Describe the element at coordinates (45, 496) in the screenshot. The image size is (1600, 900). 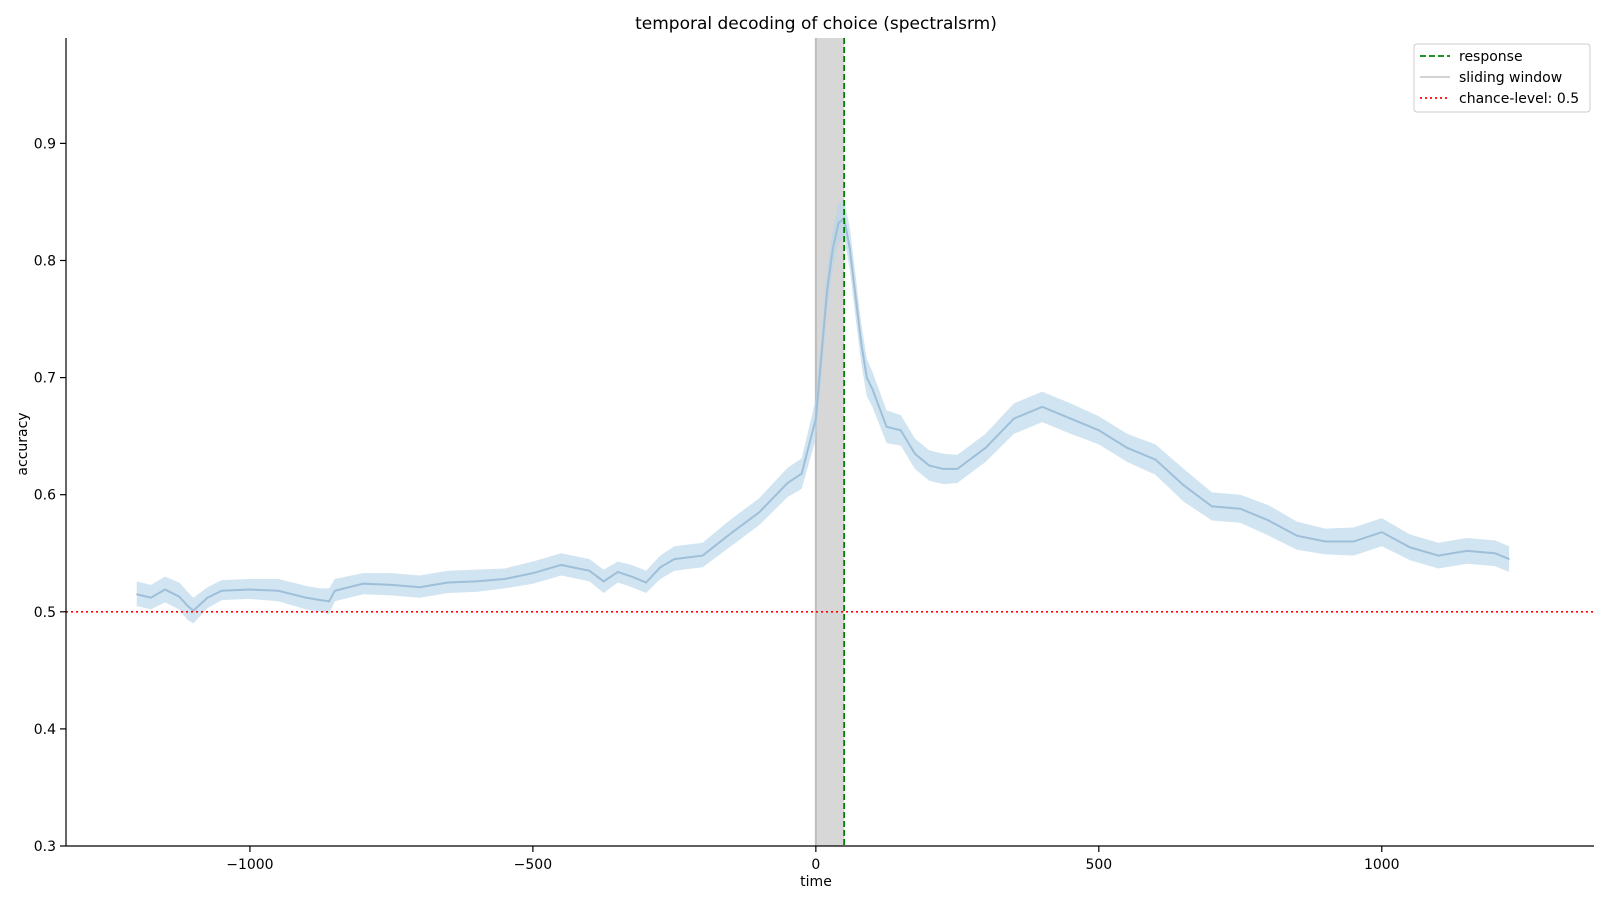
I see `y-tick-label: 0.6` at that location.